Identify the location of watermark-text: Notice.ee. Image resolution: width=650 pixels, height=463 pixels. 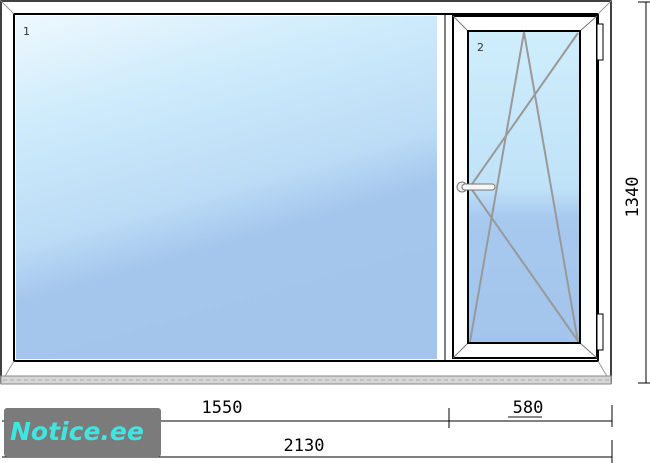
(77, 431).